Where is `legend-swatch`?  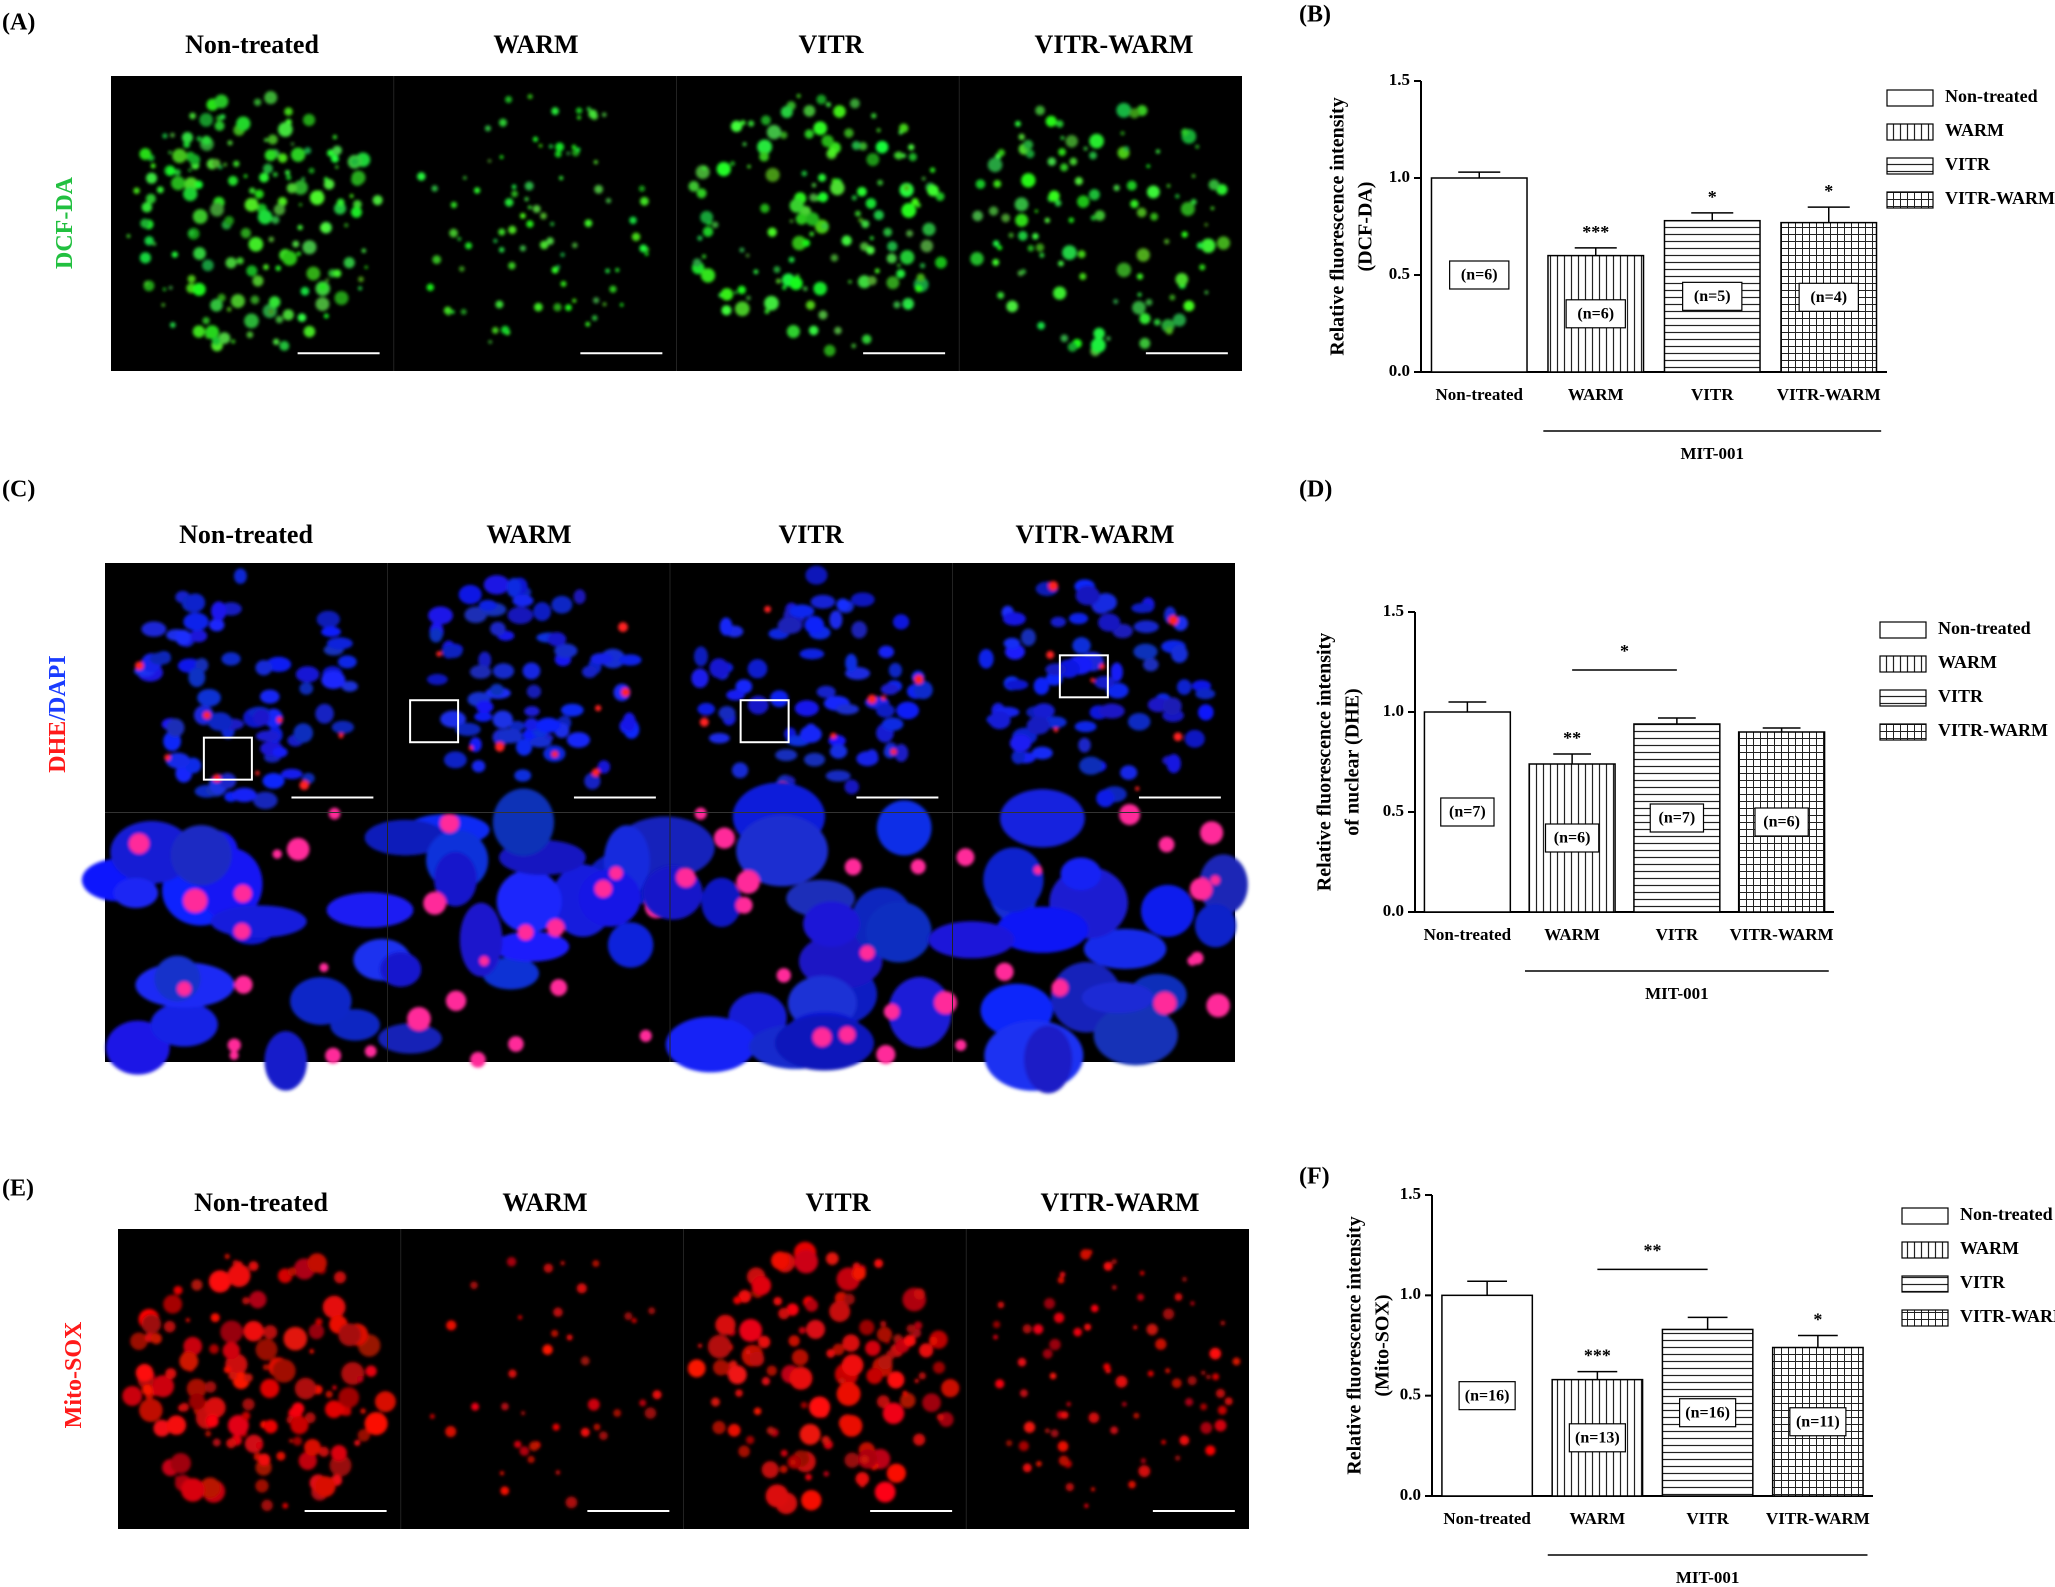 legend-swatch is located at coordinates (1903, 630).